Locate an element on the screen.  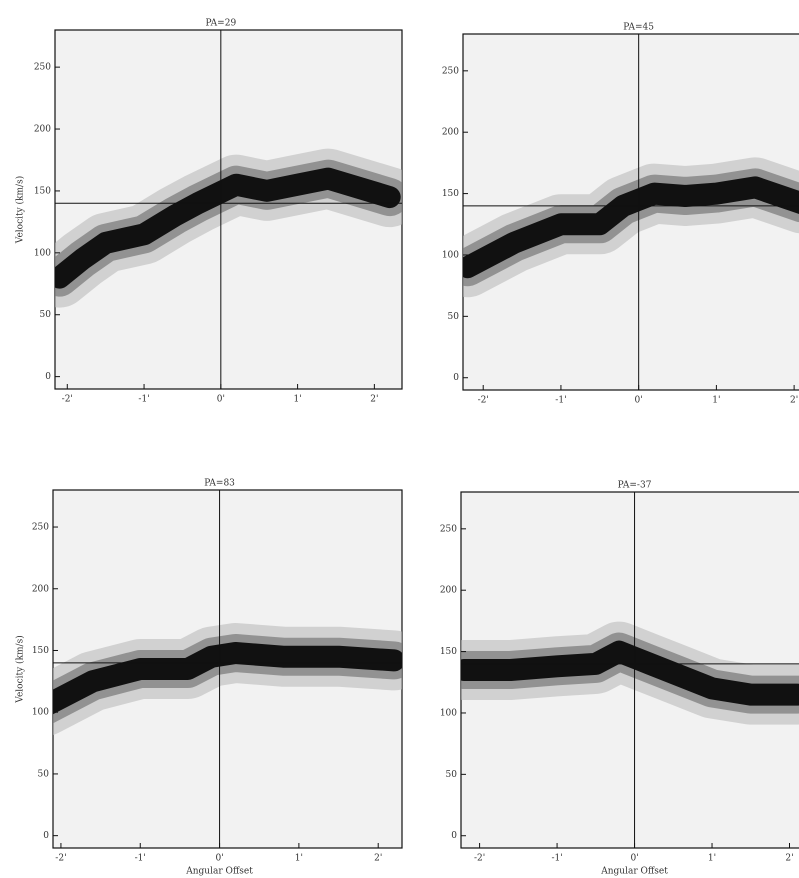
emission-ridge is located at coordinates (227, 678).